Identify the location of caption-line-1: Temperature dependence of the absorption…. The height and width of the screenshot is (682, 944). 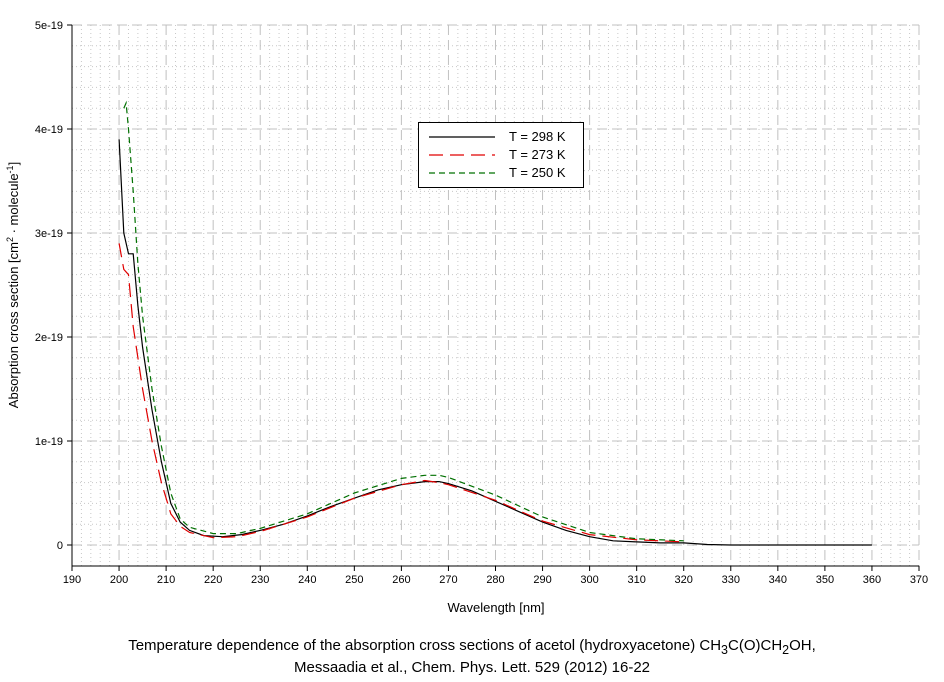
(472, 647).